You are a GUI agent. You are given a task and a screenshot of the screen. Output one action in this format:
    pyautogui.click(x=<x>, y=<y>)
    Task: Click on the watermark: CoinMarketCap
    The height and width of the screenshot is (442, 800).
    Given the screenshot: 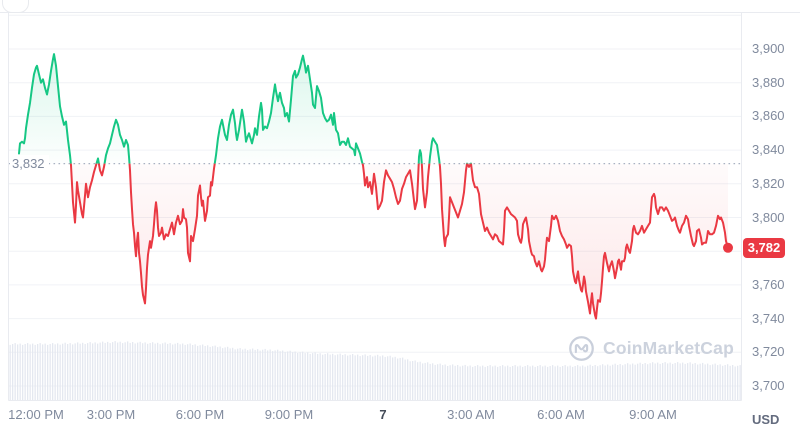 What is the action you would take?
    pyautogui.click(x=651, y=348)
    